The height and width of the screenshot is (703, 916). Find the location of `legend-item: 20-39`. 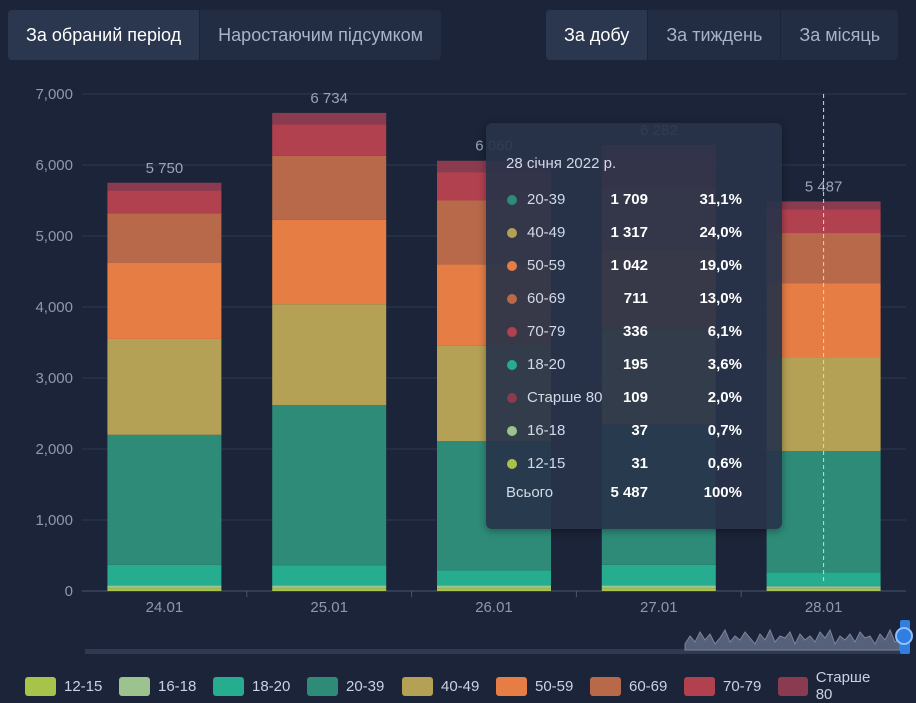

legend-item: 20-39 is located at coordinates (354, 686).